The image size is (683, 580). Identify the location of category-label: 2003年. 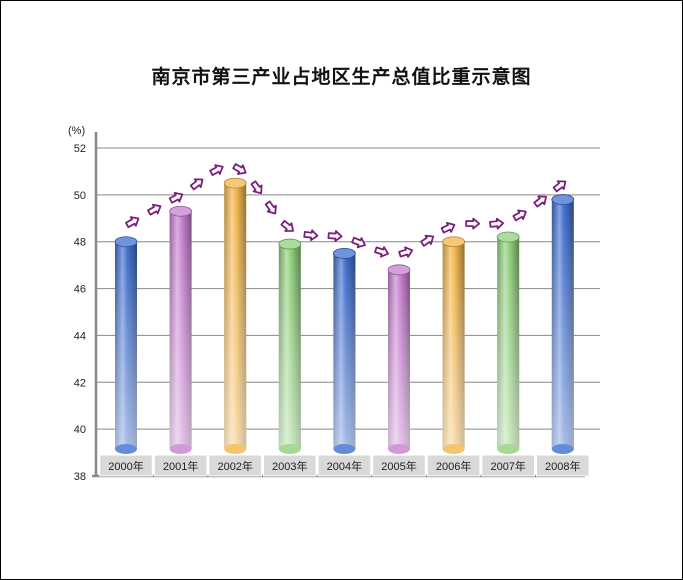
(289, 466).